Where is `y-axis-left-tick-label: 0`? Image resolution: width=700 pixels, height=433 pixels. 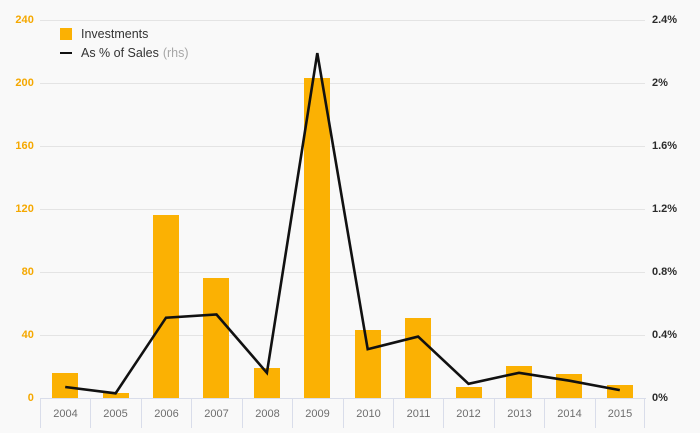 y-axis-left-tick-label: 0 is located at coordinates (30, 398).